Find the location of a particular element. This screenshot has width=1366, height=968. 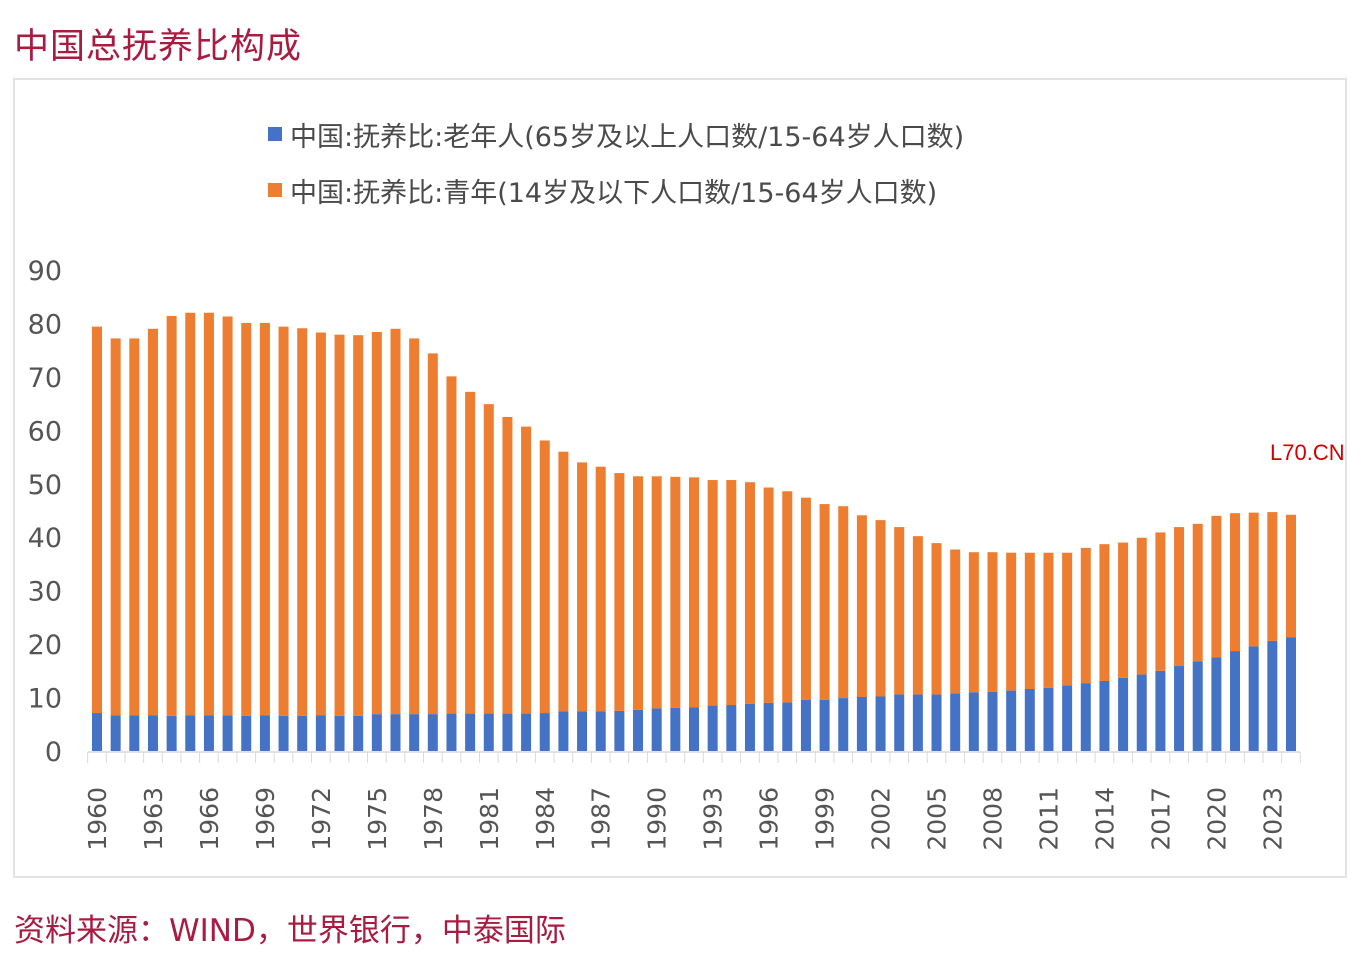

x-tick-label: 2005 is located at coordinates (937, 819).